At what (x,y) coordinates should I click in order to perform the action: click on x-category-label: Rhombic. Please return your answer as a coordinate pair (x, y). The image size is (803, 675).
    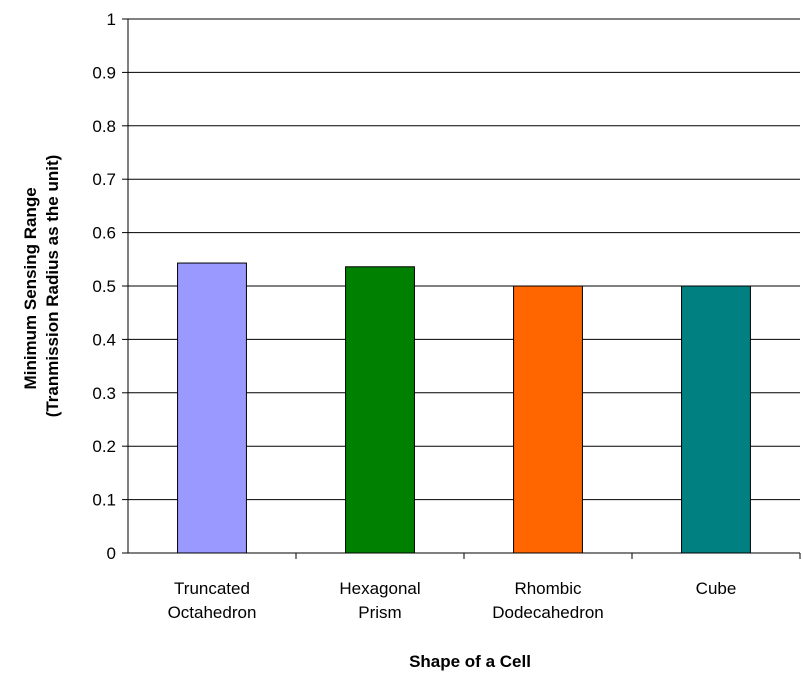
    Looking at the image, I should click on (548, 588).